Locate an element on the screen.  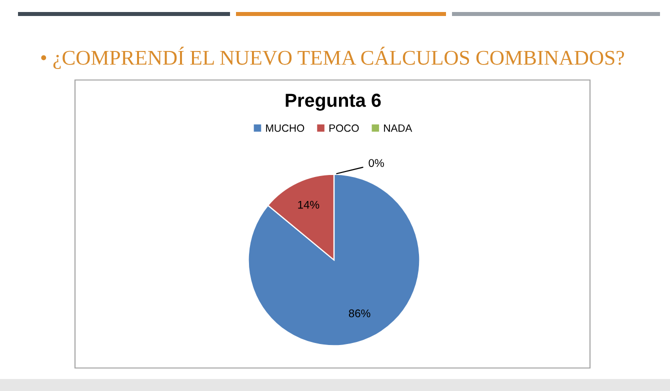
data-label: 14% is located at coordinates (309, 204).